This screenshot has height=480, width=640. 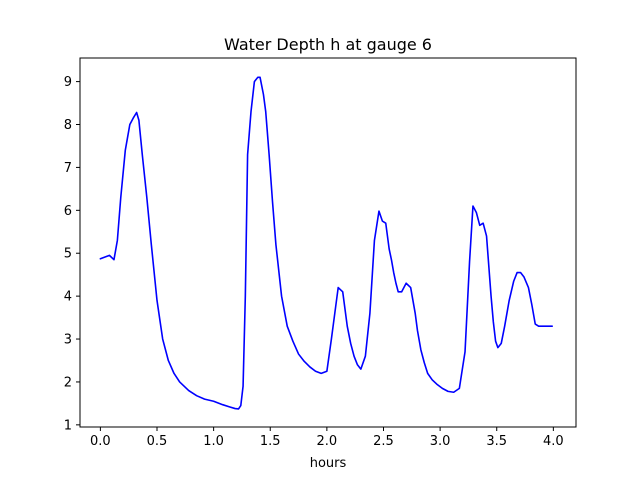 I want to click on y-tick-label-7: 8, so click(x=68, y=125).